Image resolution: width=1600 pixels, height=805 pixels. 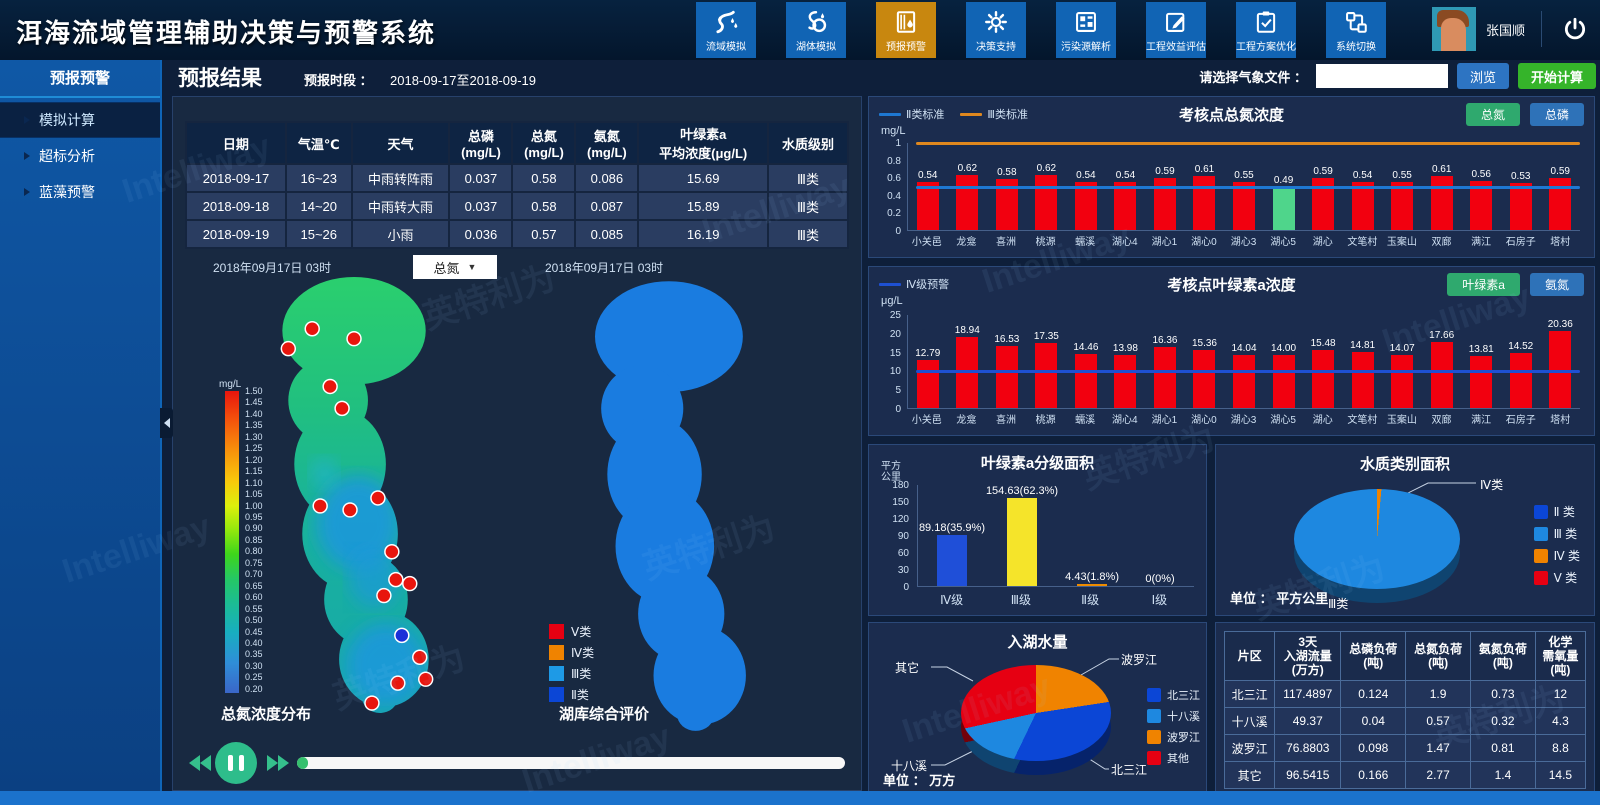 I want to click on bar-cell: 0.58, so click(x=1007, y=186).